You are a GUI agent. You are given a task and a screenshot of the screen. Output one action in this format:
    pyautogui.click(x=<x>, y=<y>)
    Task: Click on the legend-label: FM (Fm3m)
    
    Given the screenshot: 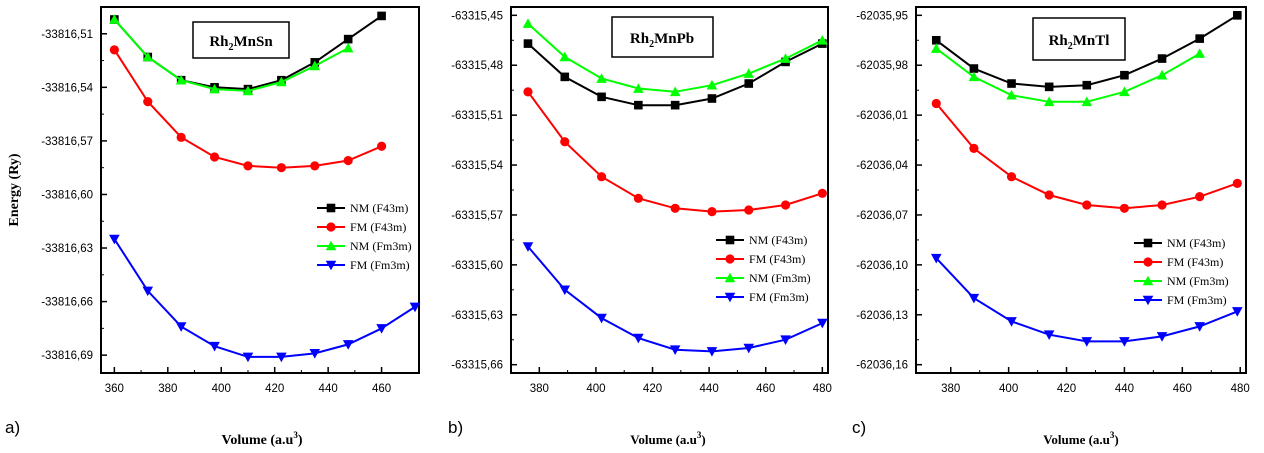 What is the action you would take?
    pyautogui.click(x=779, y=297)
    